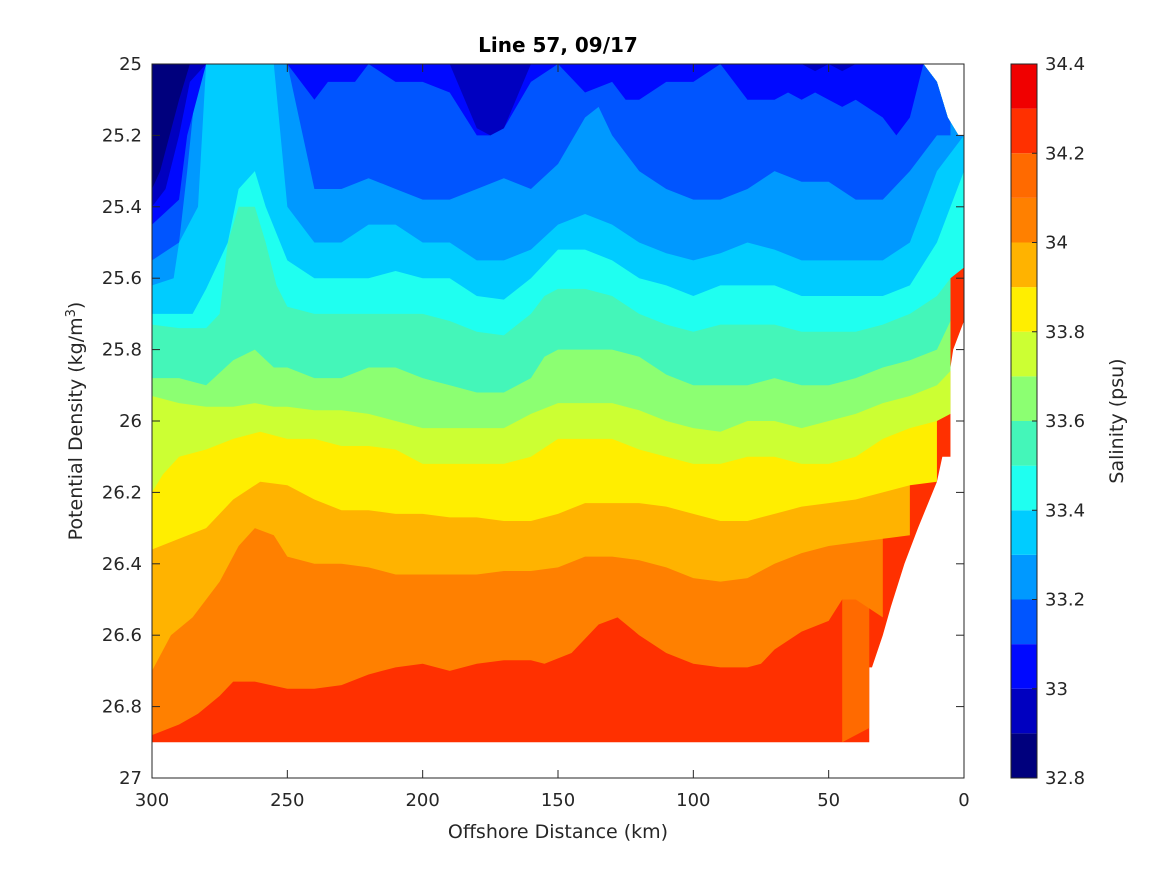 The width and height of the screenshot is (1167, 875). I want to click on x-tick-label: 50, so click(828, 800).